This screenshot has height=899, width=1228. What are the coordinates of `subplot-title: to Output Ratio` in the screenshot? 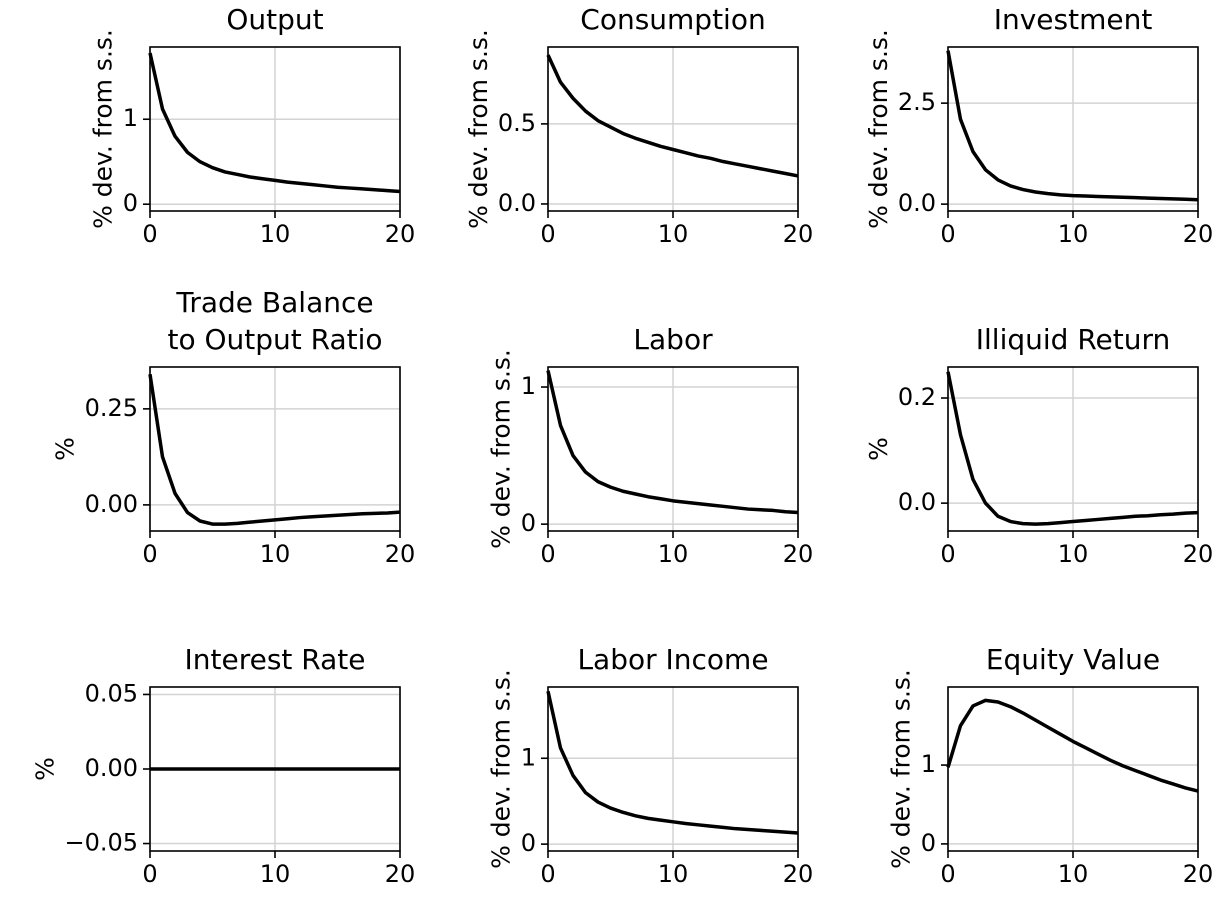 It's located at (274, 339).